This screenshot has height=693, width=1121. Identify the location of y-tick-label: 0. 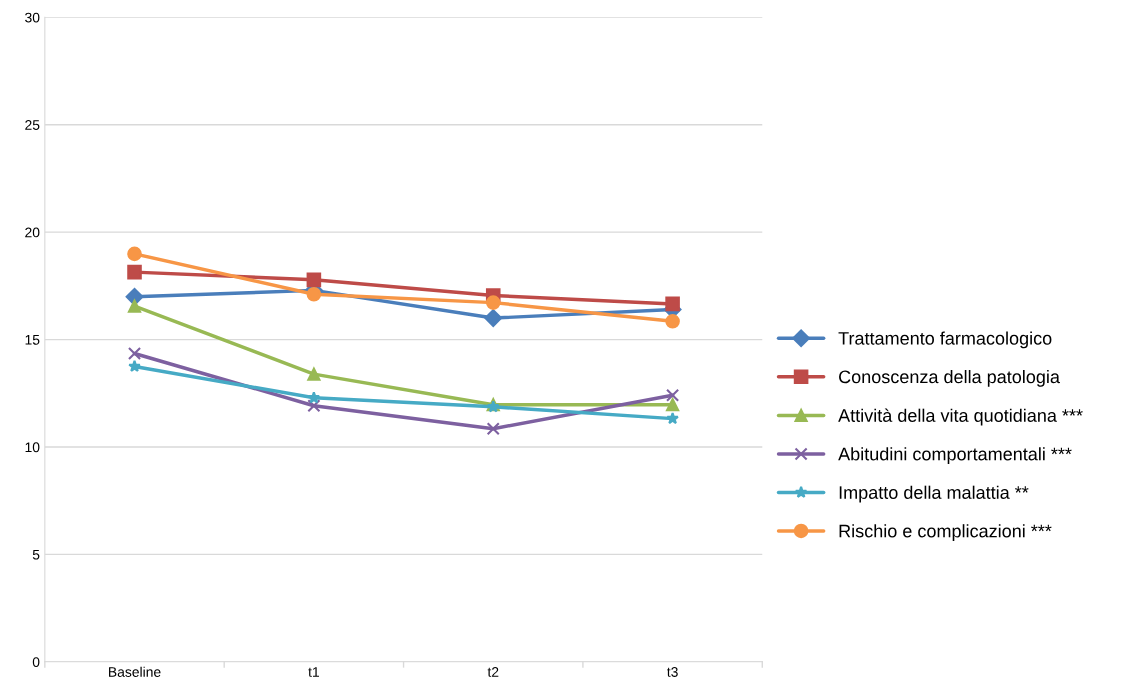
(36, 662).